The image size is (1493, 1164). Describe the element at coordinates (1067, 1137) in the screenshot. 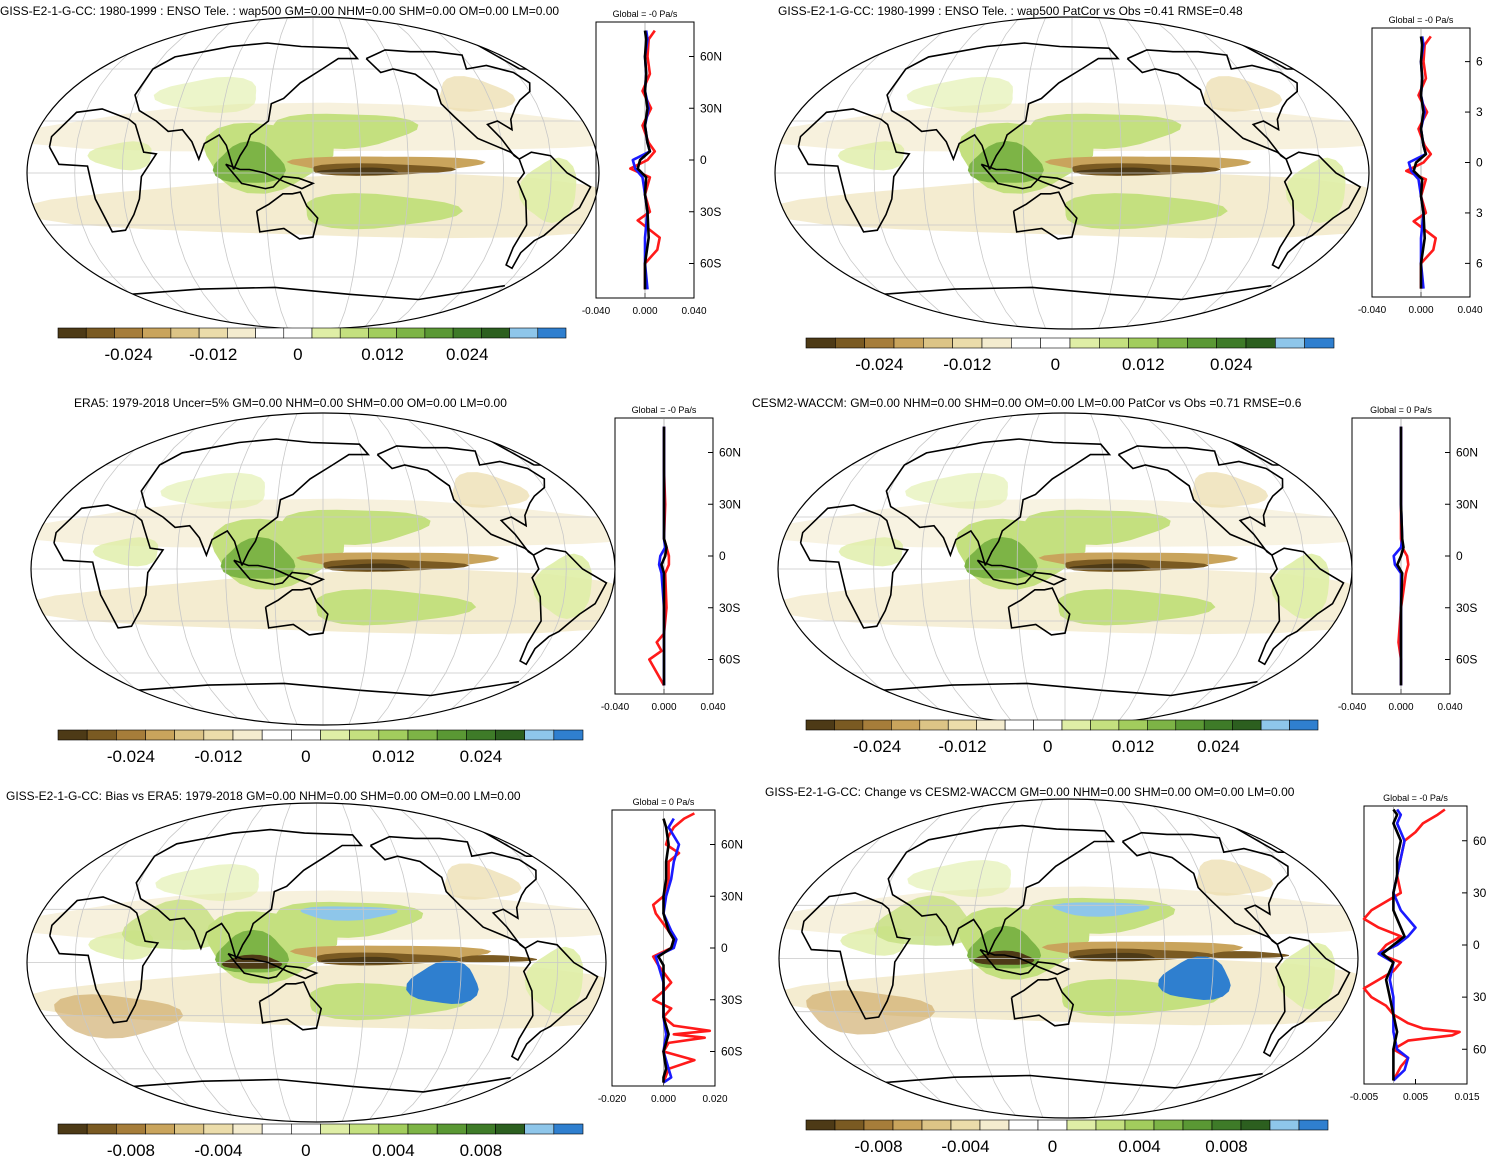

I see `colorbar-p6: -0.008 -0.004 0 0.004 0.008` at that location.